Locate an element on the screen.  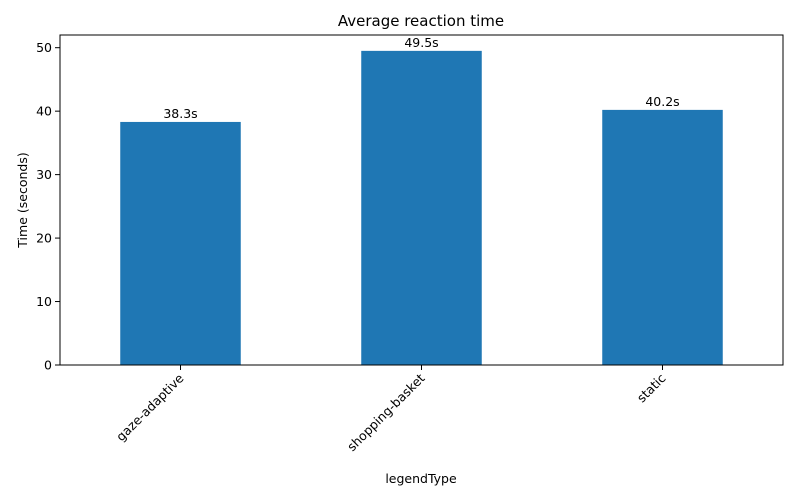
data-label-static: 40.2s is located at coordinates (662, 101).